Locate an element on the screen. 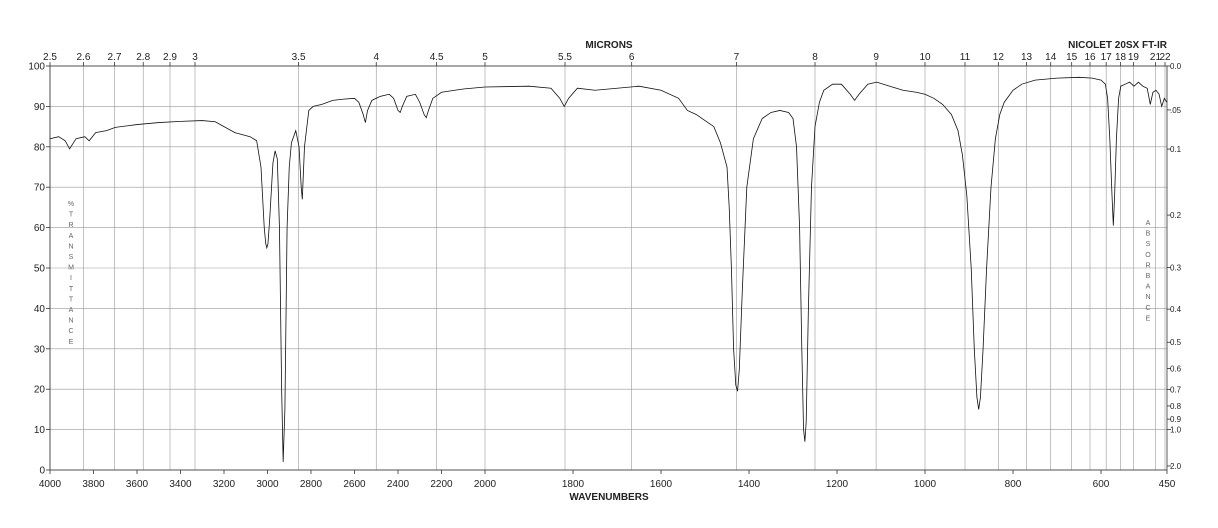 The width and height of the screenshot is (1218, 528). absorbance-tick-label: 0.6 is located at coordinates (1176, 369).